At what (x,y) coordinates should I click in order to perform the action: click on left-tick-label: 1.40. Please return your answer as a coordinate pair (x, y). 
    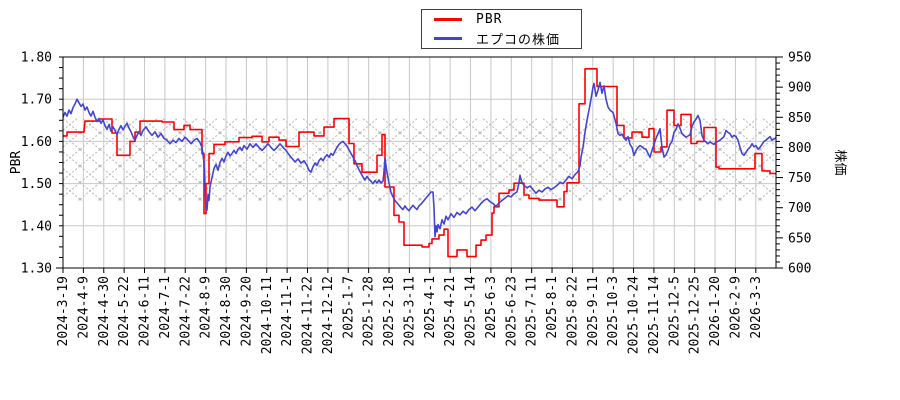
    Looking at the image, I should click on (36, 226).